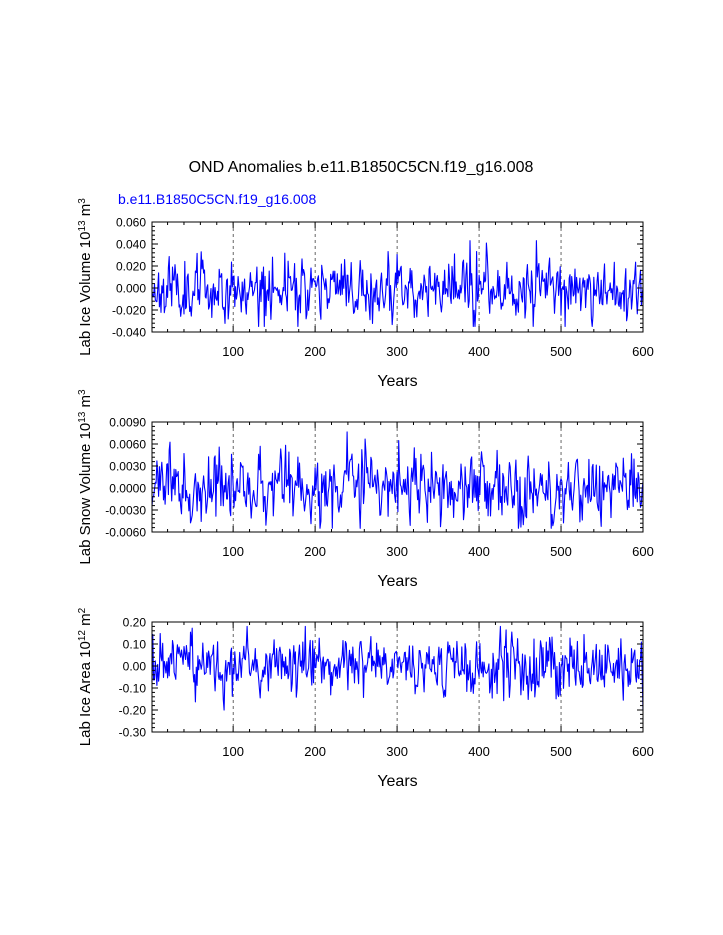  I want to click on y-axis-label-main: Lab Snow Volume 10, so click(85, 494).